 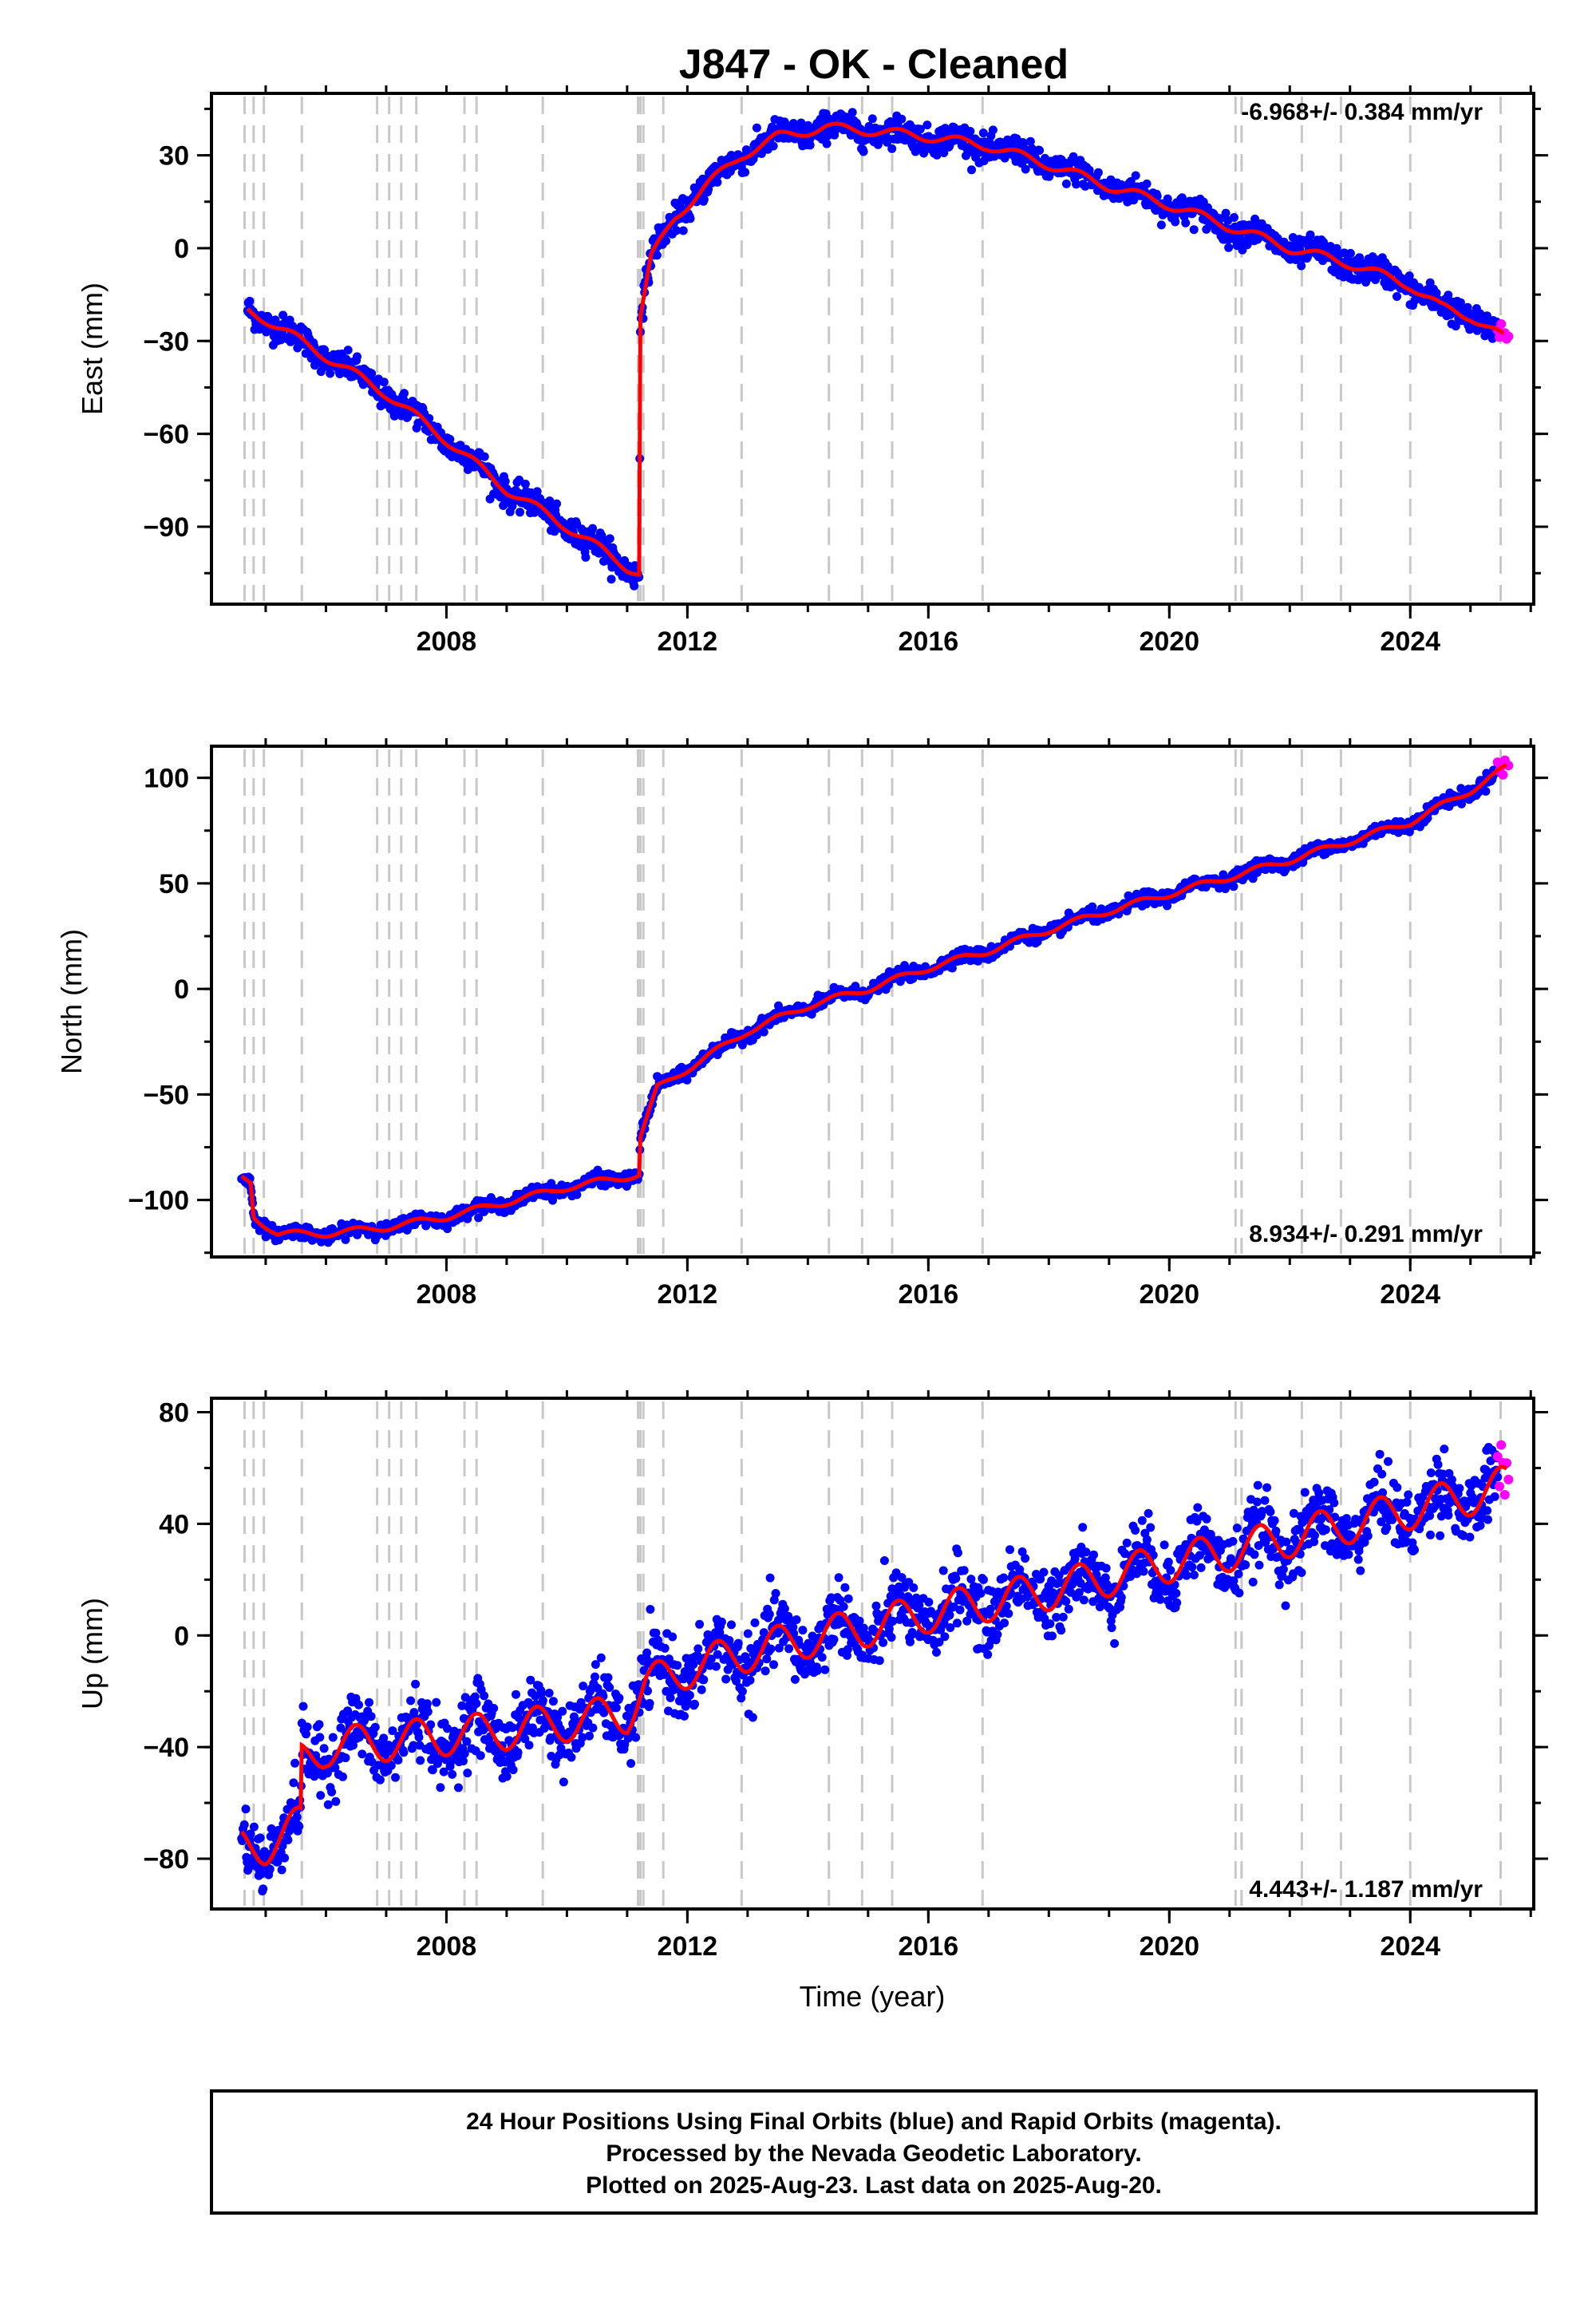 I want to click on east-x-tick-label: 2012, so click(x=688, y=641).